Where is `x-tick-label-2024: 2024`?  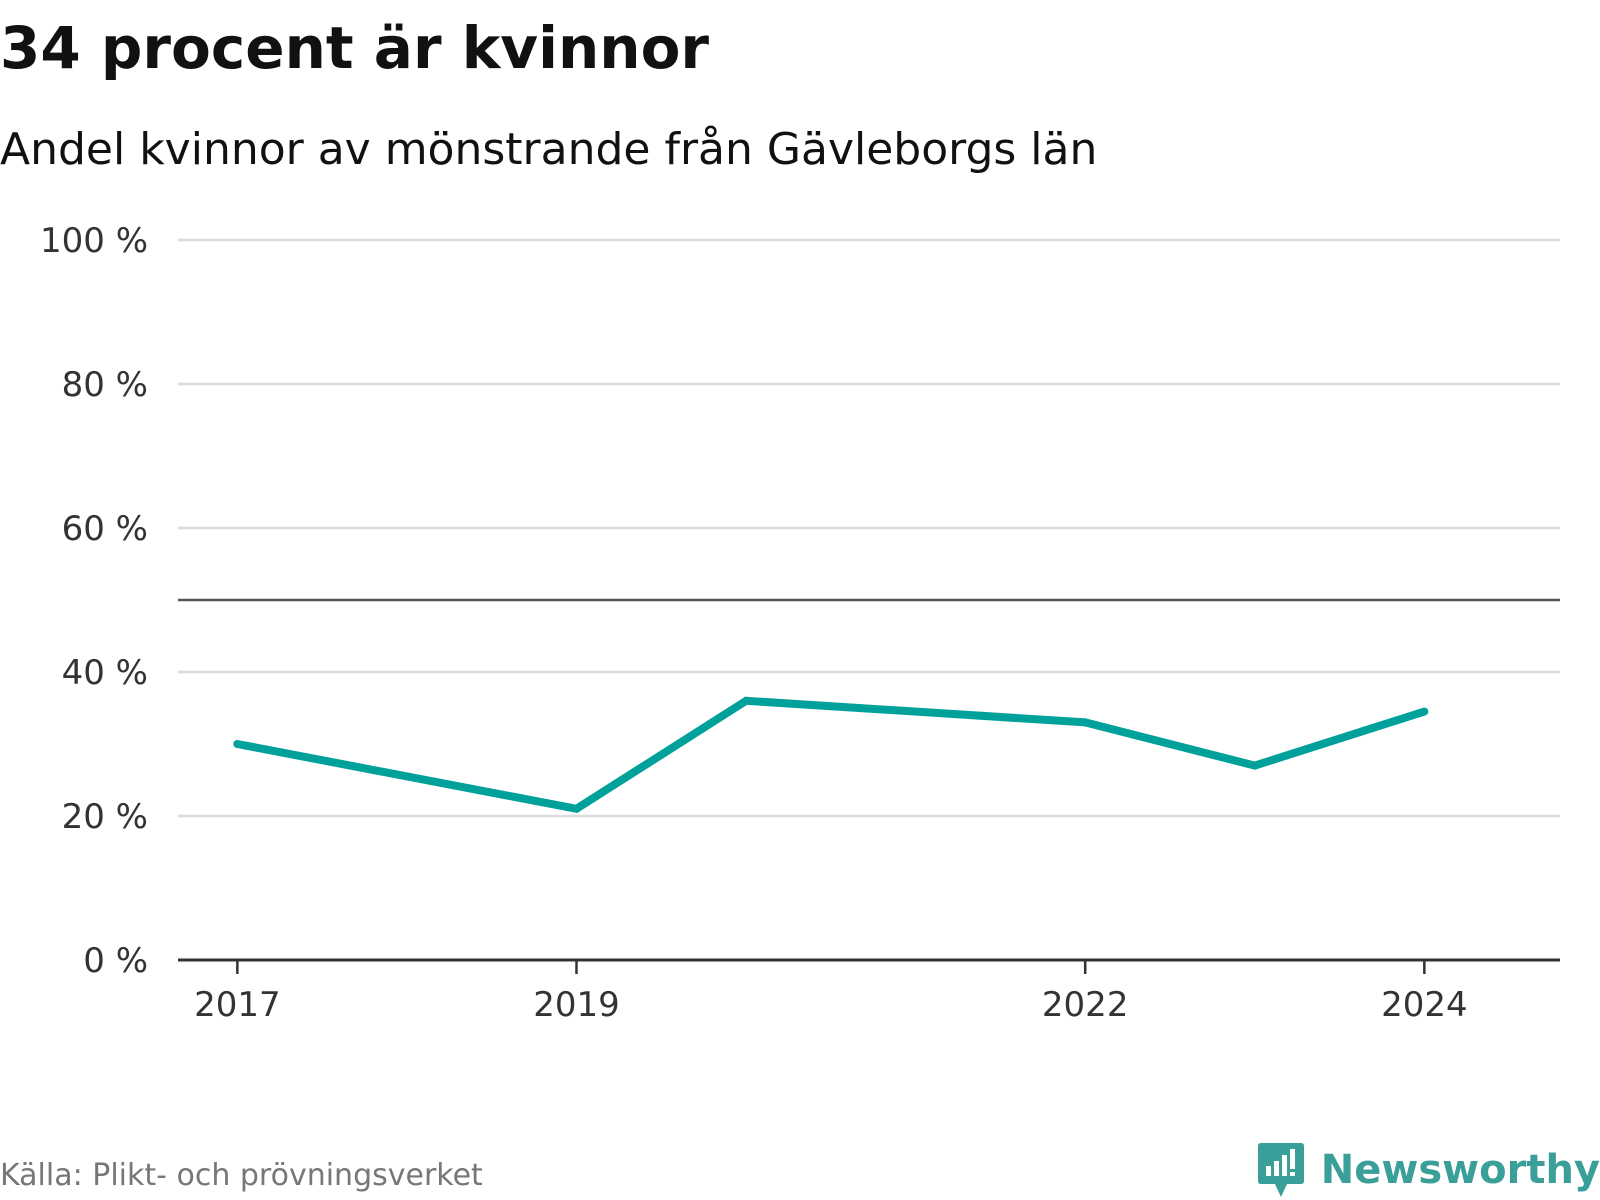 x-tick-label-2024: 2024 is located at coordinates (1424, 1005).